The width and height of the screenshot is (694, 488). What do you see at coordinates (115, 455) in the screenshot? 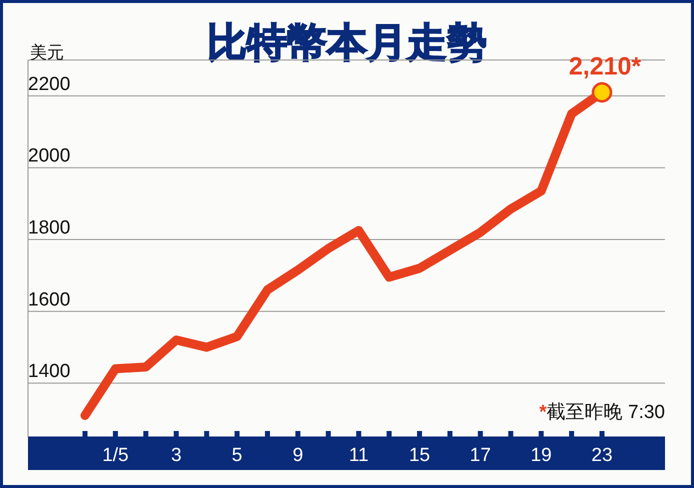
I see `x-tick-label: 1/5` at bounding box center [115, 455].